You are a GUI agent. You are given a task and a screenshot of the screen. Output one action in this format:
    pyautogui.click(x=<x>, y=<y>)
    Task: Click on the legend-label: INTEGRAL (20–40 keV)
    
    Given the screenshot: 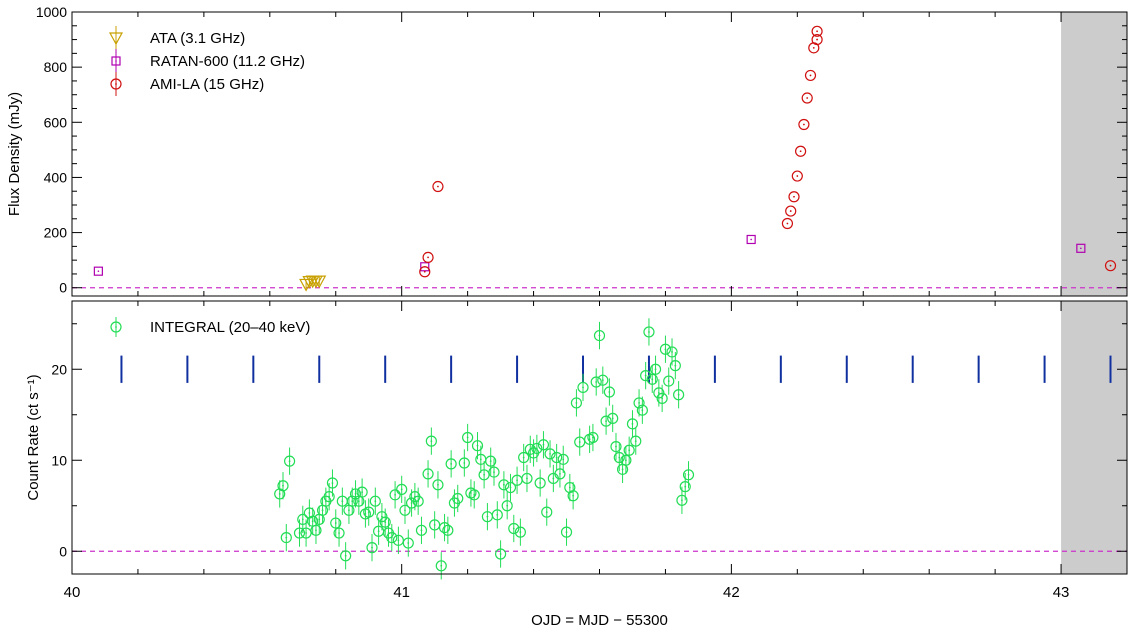 What is the action you would take?
    pyautogui.click(x=230, y=327)
    